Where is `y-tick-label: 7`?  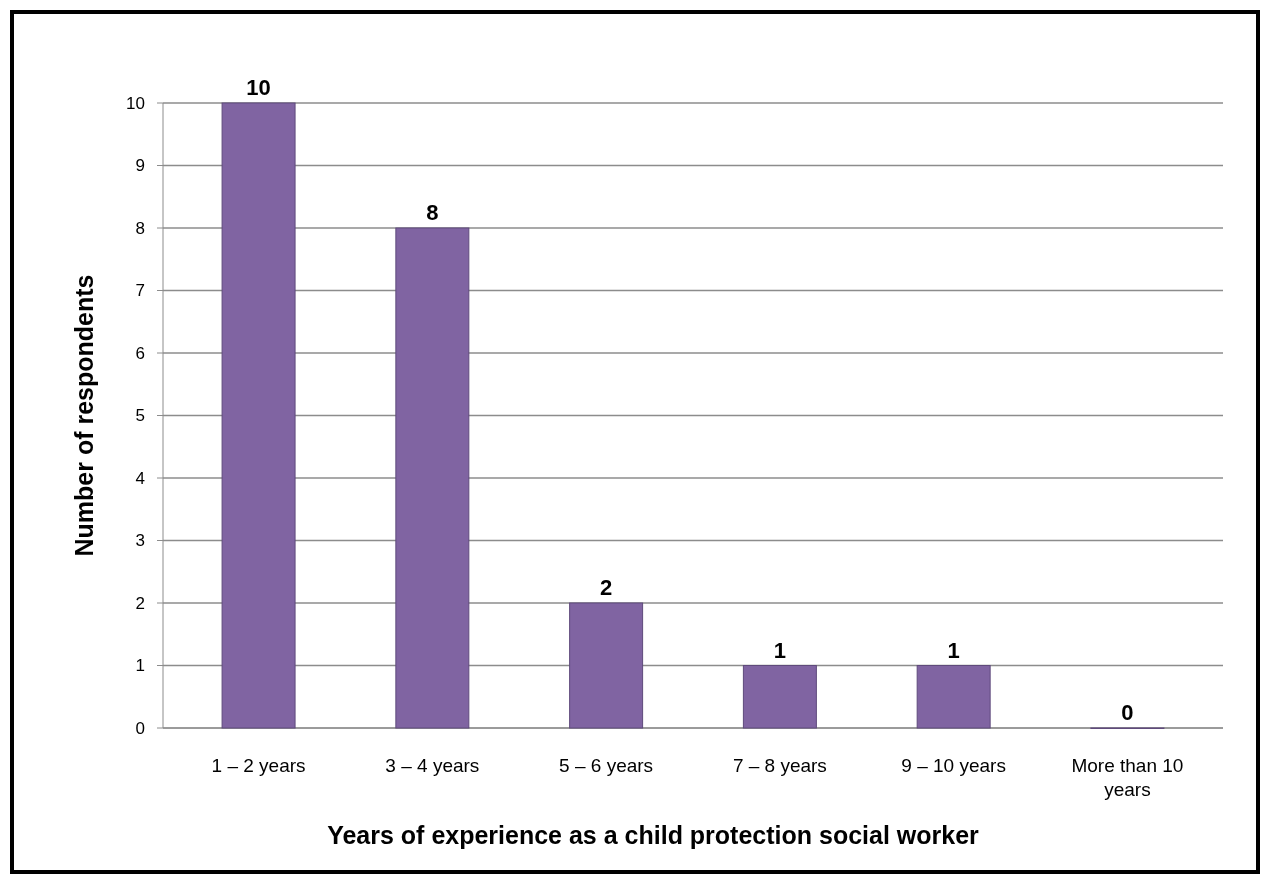 y-tick-label: 7 is located at coordinates (140, 291).